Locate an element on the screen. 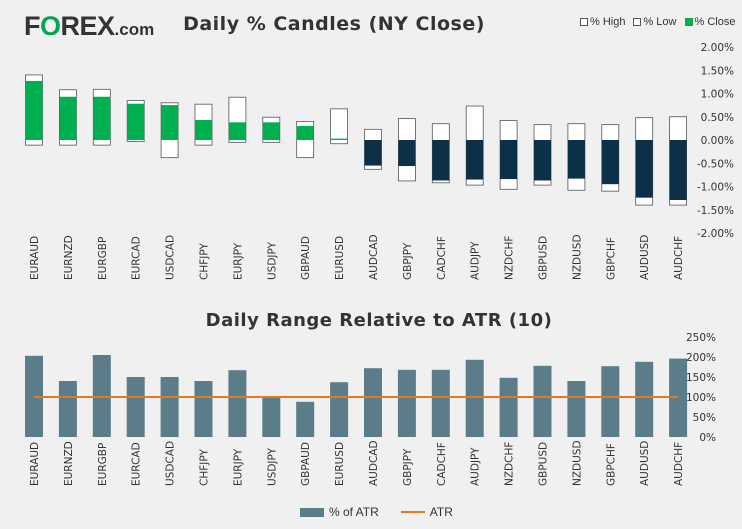 This screenshot has height=529, width=742. atr-y-tick: 200% is located at coordinates (701, 358).